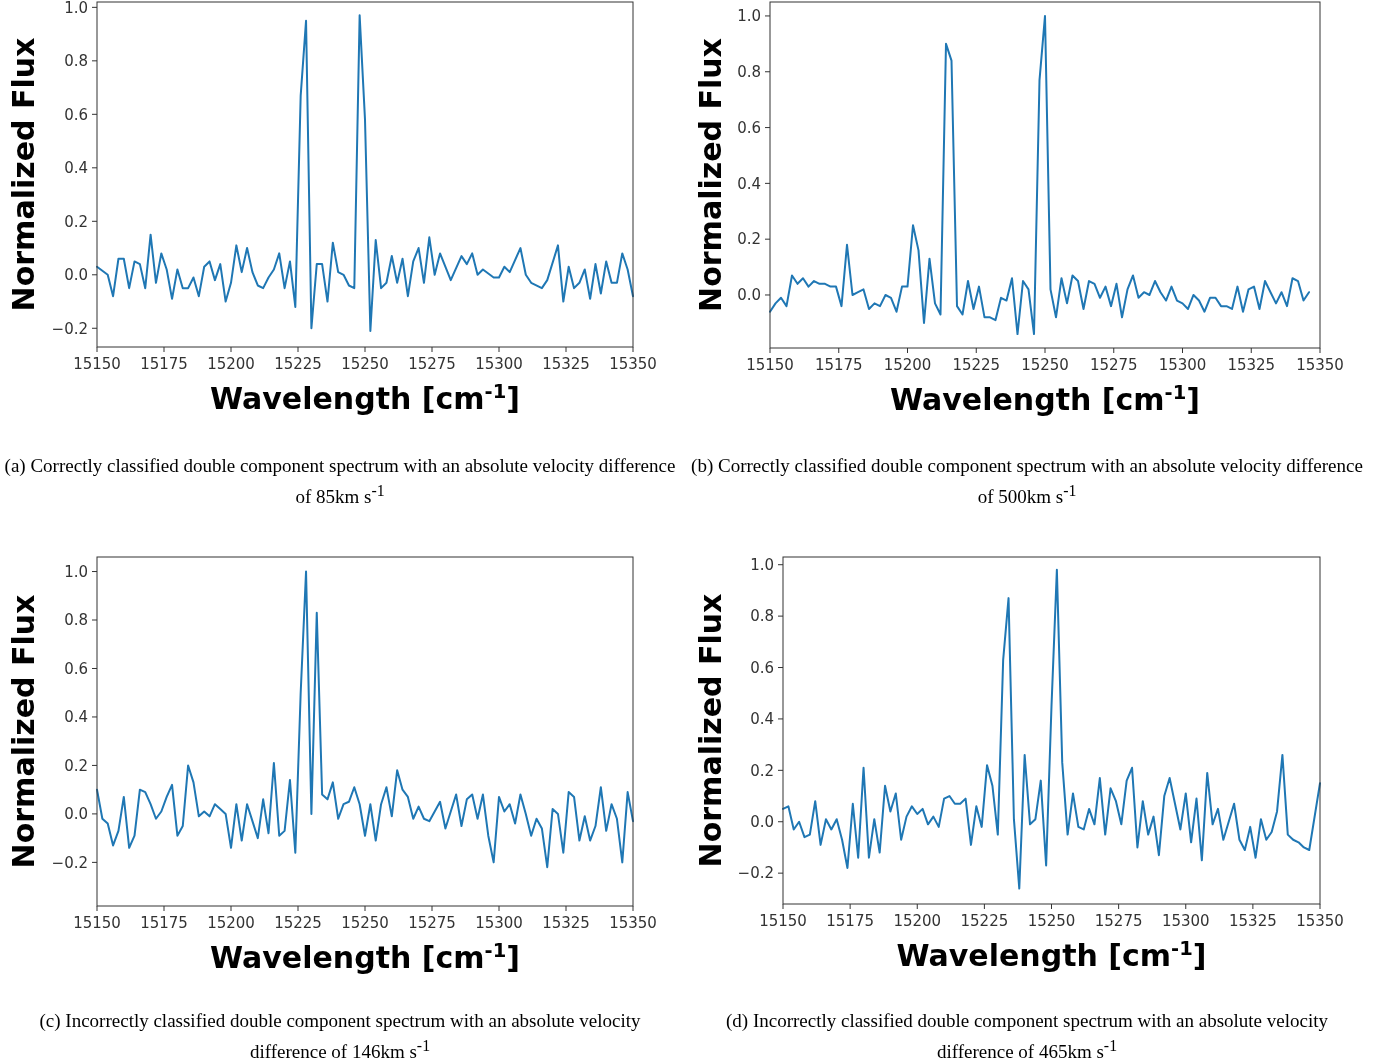  Describe the element at coordinates (340, 1036) in the screenshot. I see `text: (c) Incorrectly classified double component spectrum with an absolute velocity difference of 146km s$^{-1}$` at that location.